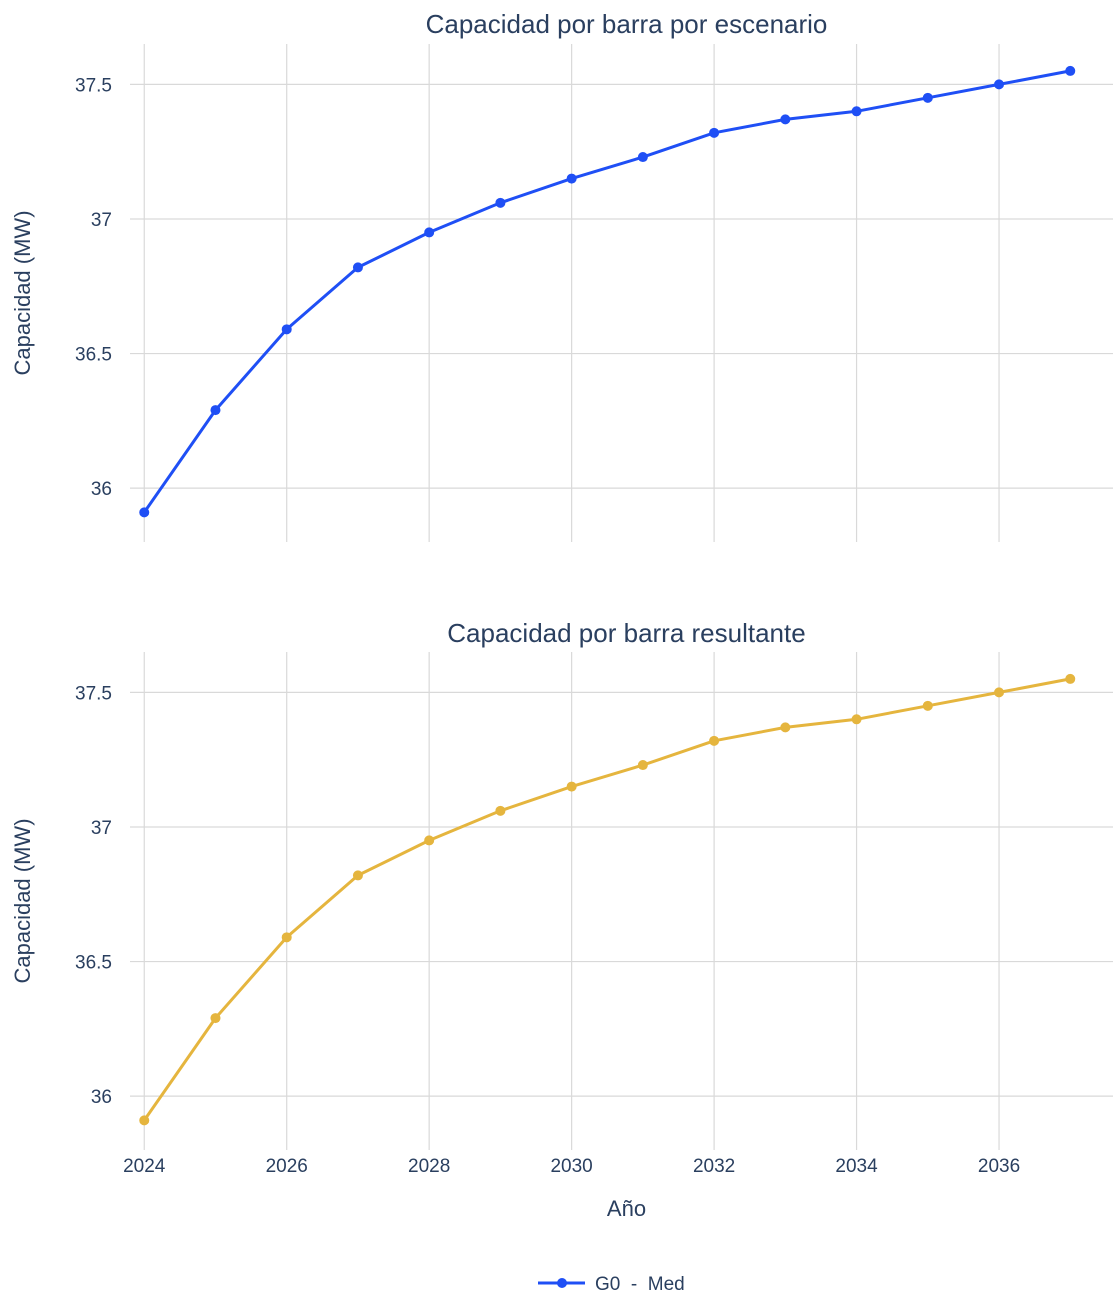 Image resolution: width=1113 pixels, height=1294 pixels. What do you see at coordinates (626, 1208) in the screenshot?
I see `x-axis-title: Año` at bounding box center [626, 1208].